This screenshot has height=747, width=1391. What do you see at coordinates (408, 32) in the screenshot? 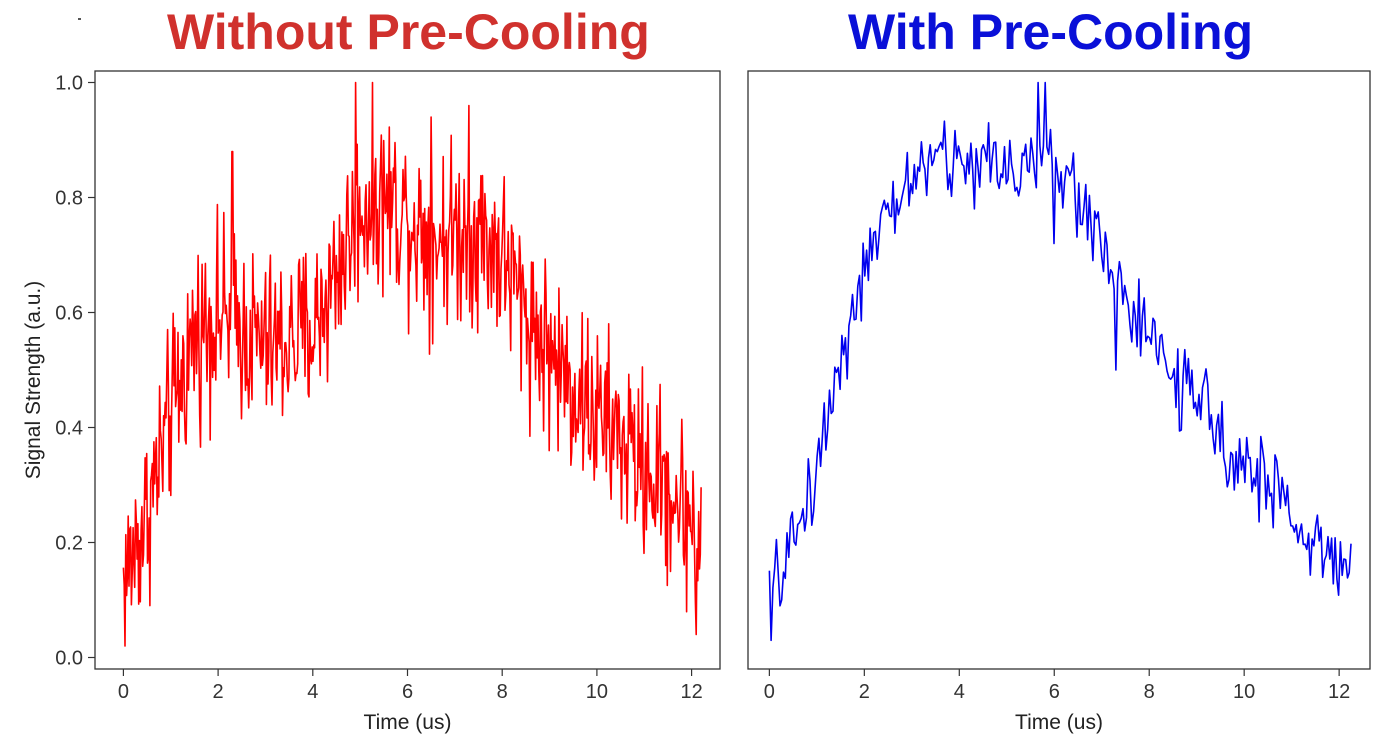
I see `chart-title-left: Without Pre-Cooling` at bounding box center [408, 32].